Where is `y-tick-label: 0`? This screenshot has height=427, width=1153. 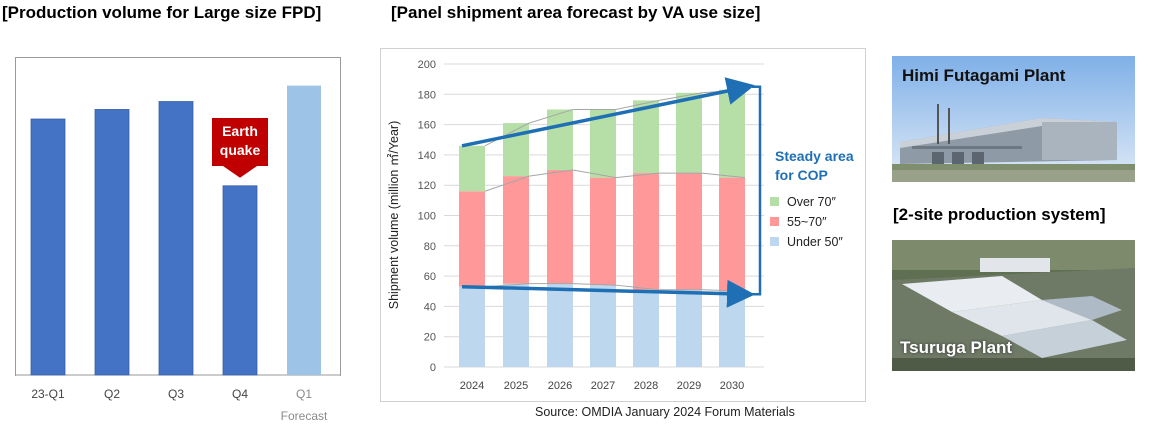
y-tick-label: 0 is located at coordinates (433, 368).